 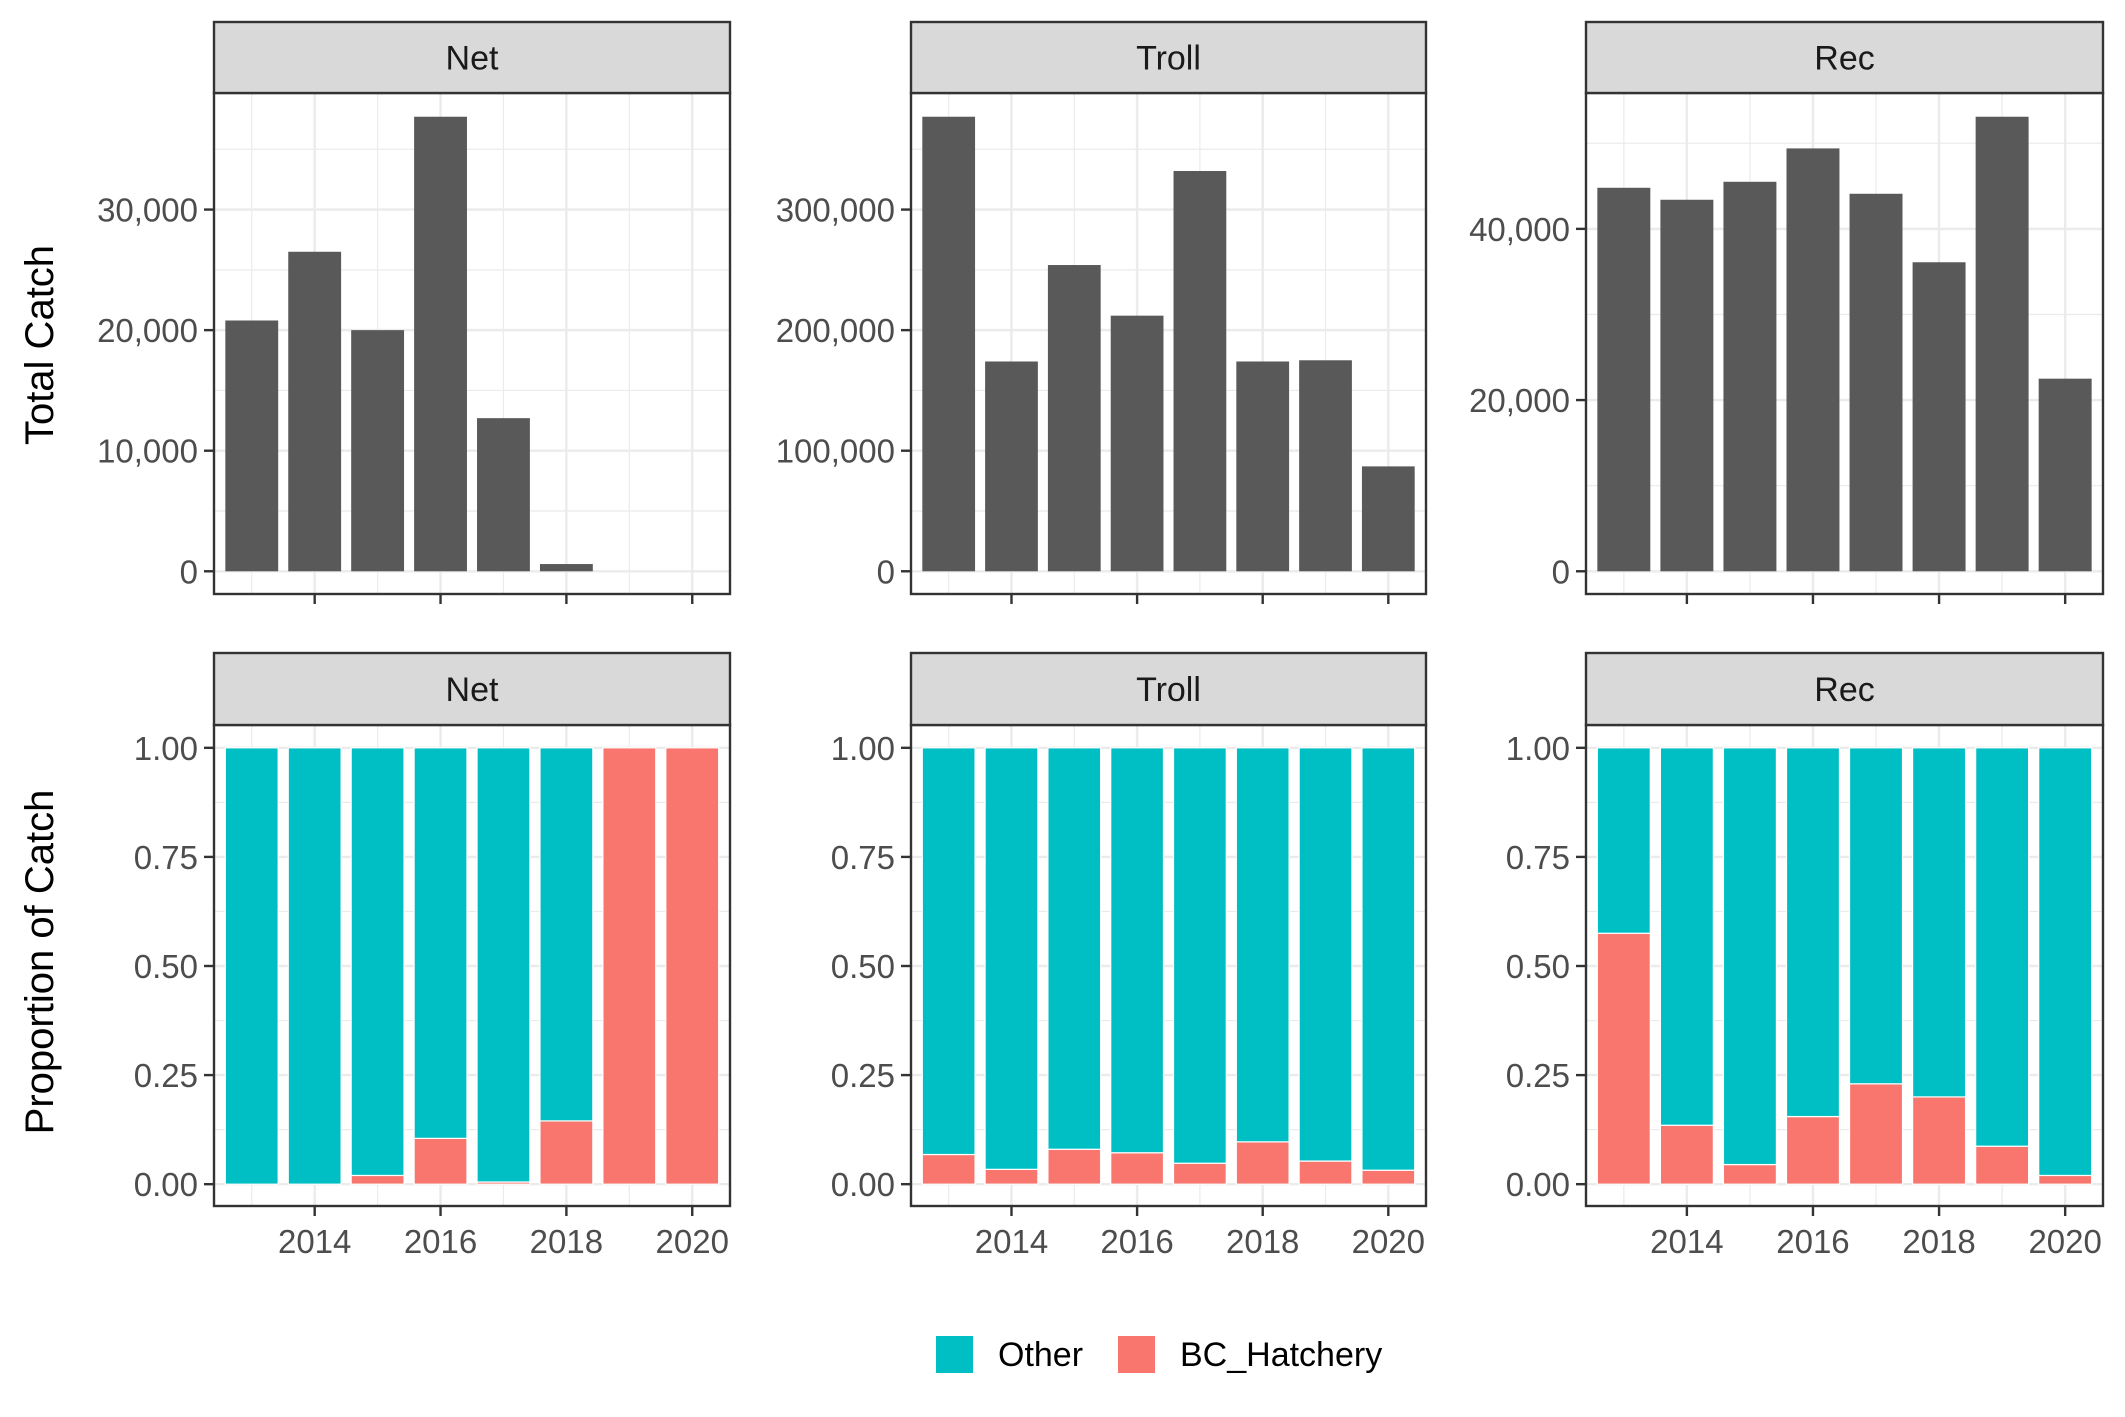 I want to click on facet-strip-label: Net, so click(x=472, y=59).